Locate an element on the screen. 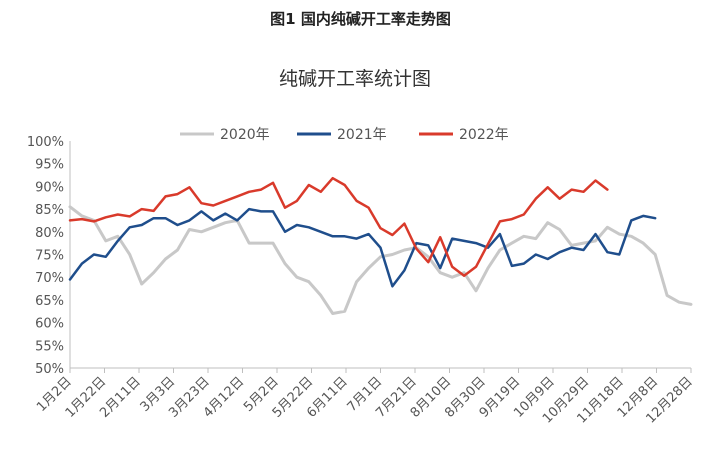  y-tick-label: 75% is located at coordinates (49, 256).